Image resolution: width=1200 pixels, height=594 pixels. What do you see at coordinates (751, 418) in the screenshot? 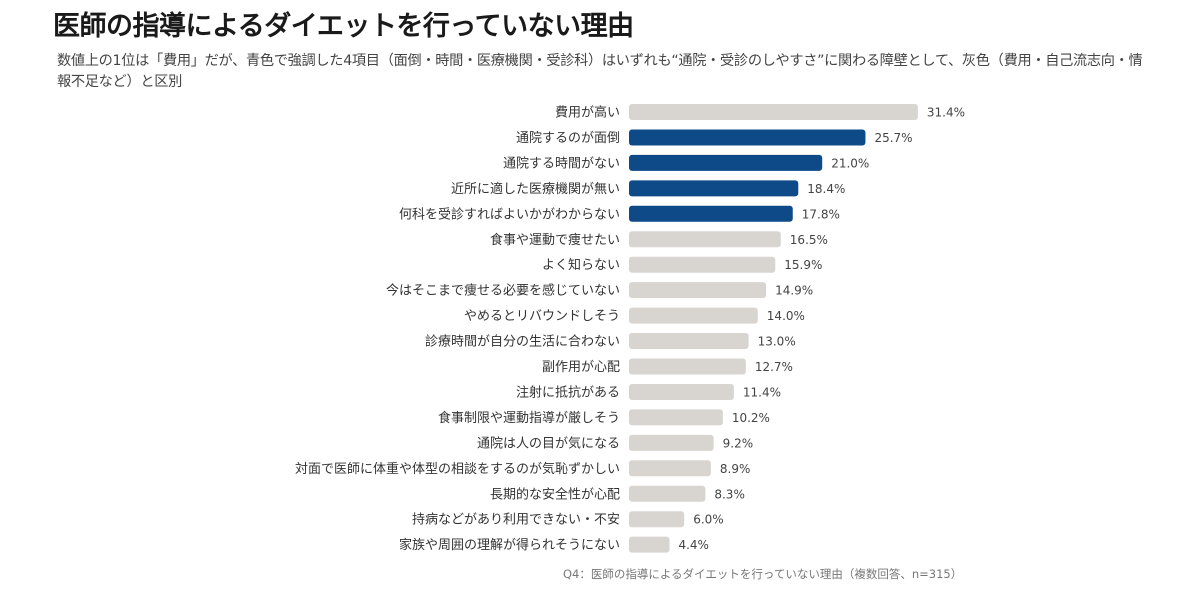
I see `value-label: 10.2%` at bounding box center [751, 418].